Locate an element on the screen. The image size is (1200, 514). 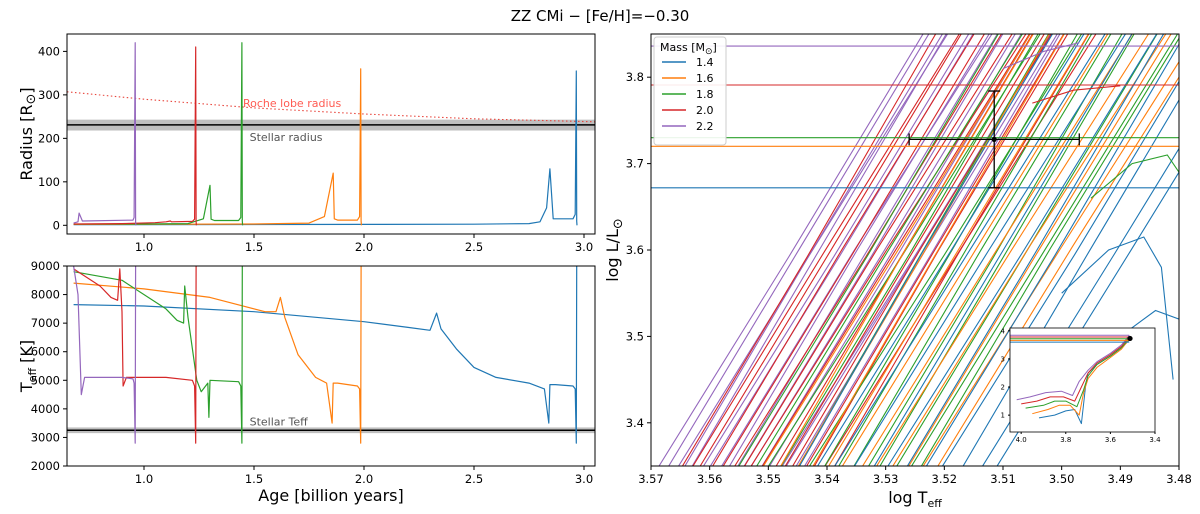
radius-track-2.0 is located at coordinates (135, 136).